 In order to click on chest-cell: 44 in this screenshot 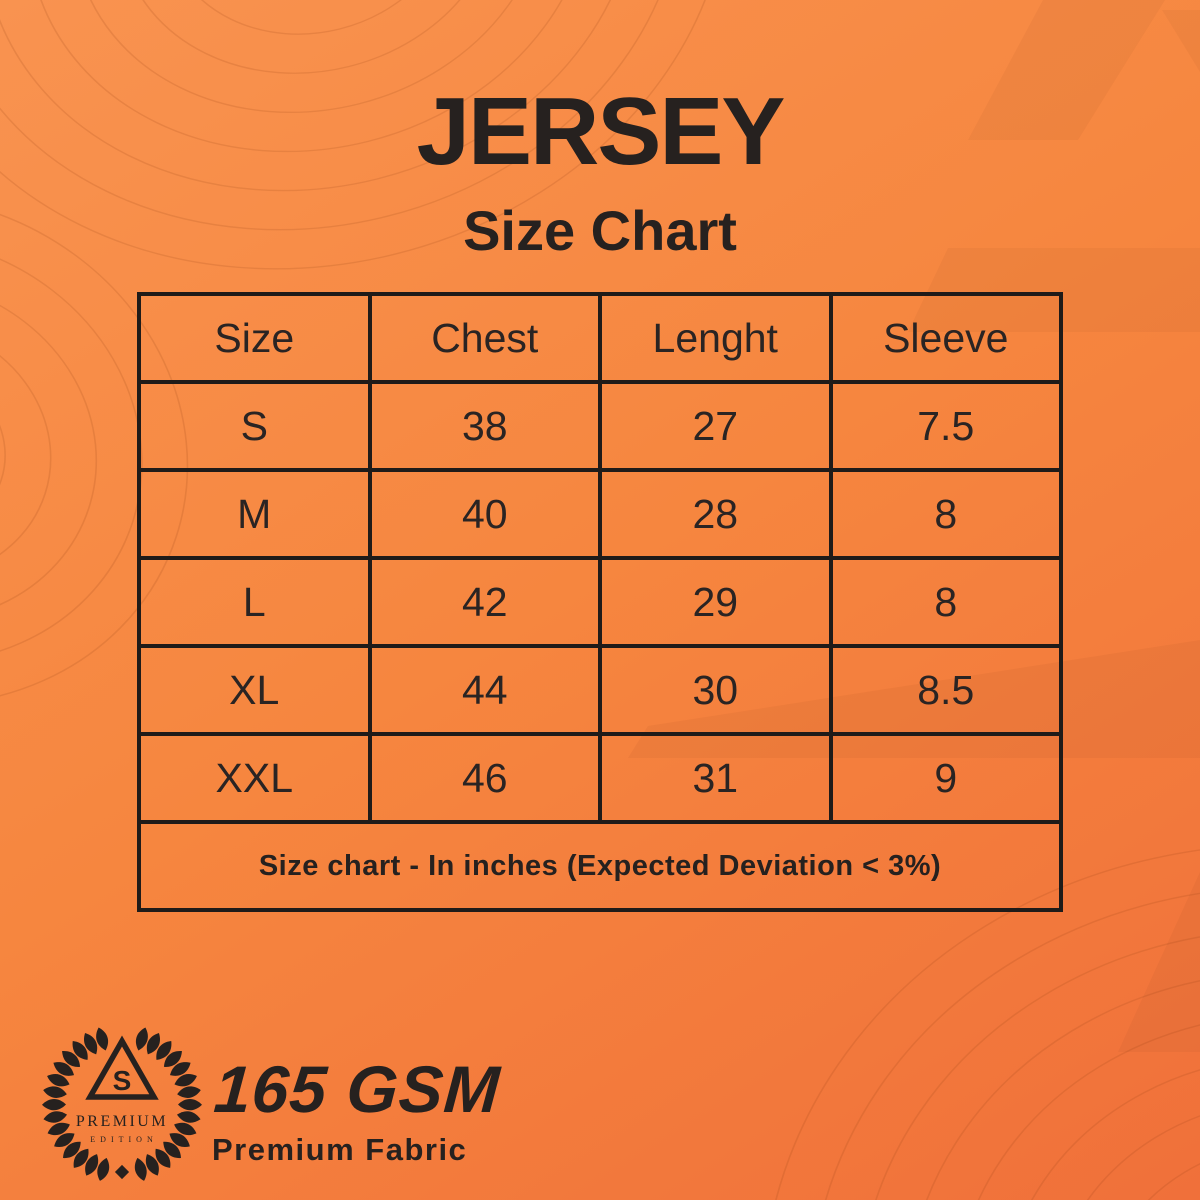, I will do `click(484, 690)`.